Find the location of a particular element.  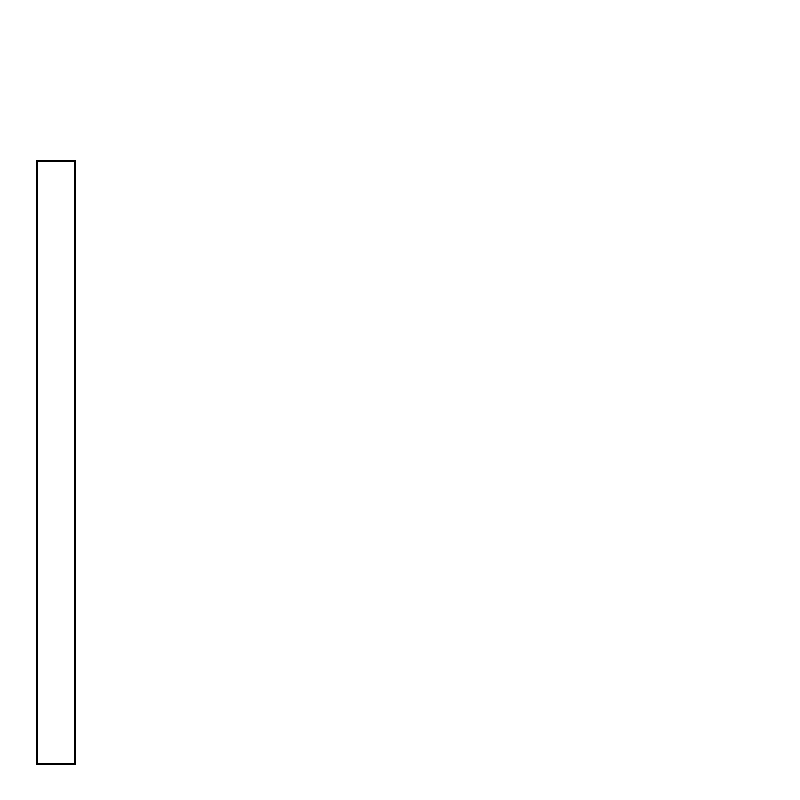

axis-ruler-top is located at coordinates (400, 26).